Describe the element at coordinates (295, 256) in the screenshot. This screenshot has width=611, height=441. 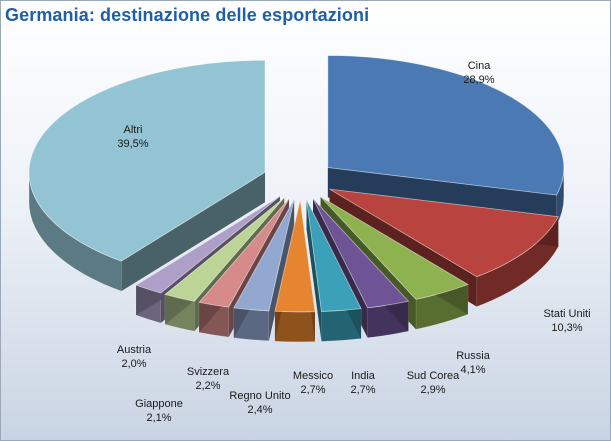
I see `slice-messico` at that location.